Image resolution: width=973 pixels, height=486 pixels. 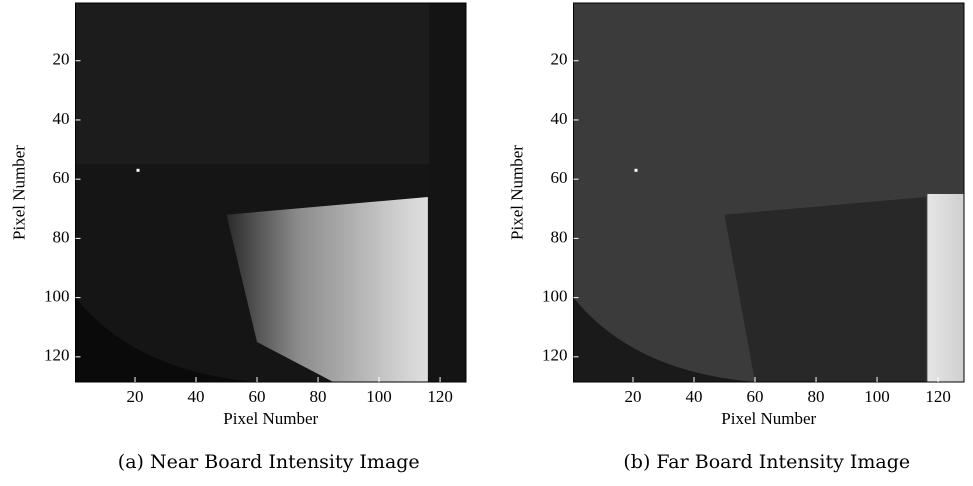 What do you see at coordinates (766, 462) in the screenshot?
I see `caption: (b) Far Board Intensity Image` at bounding box center [766, 462].